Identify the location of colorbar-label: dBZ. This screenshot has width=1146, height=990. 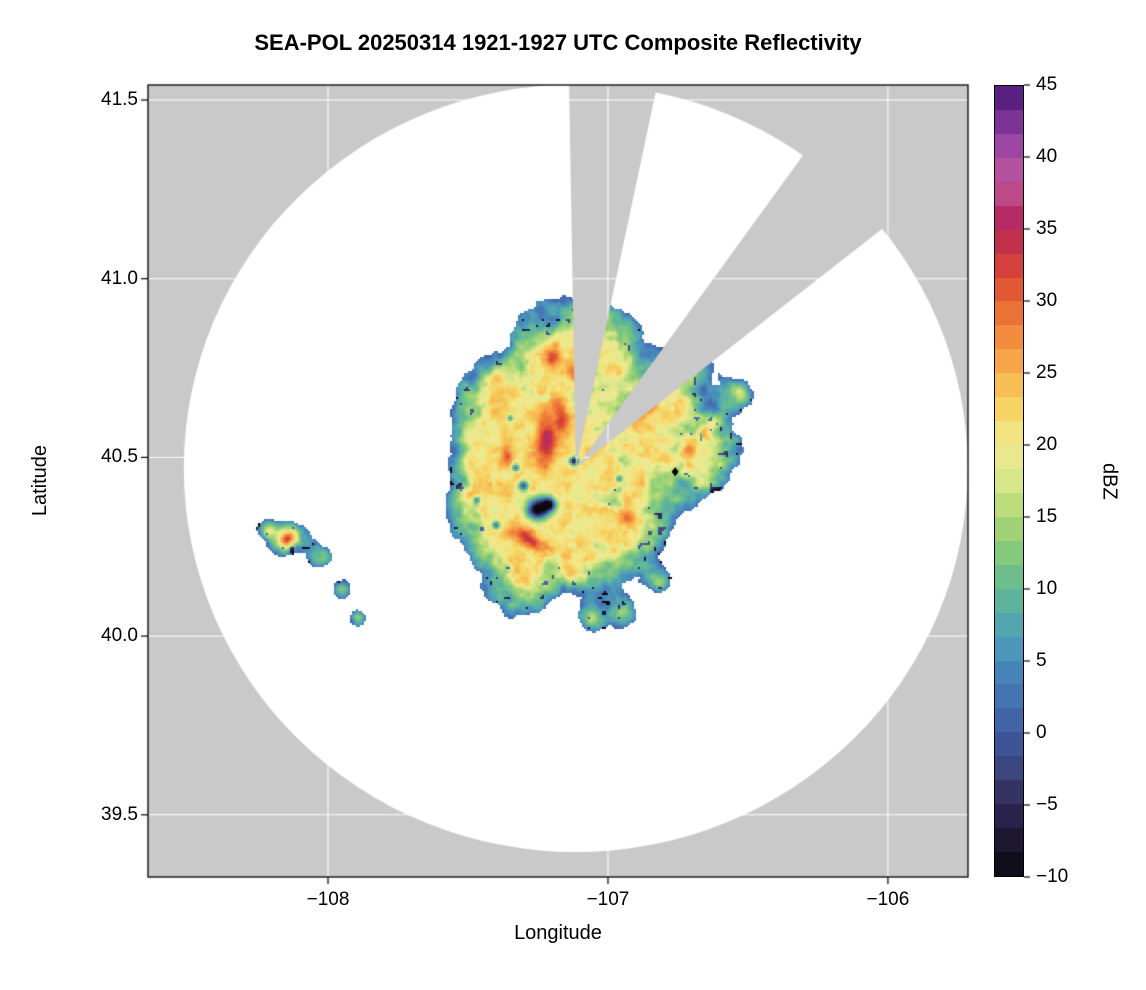
(1109, 481).